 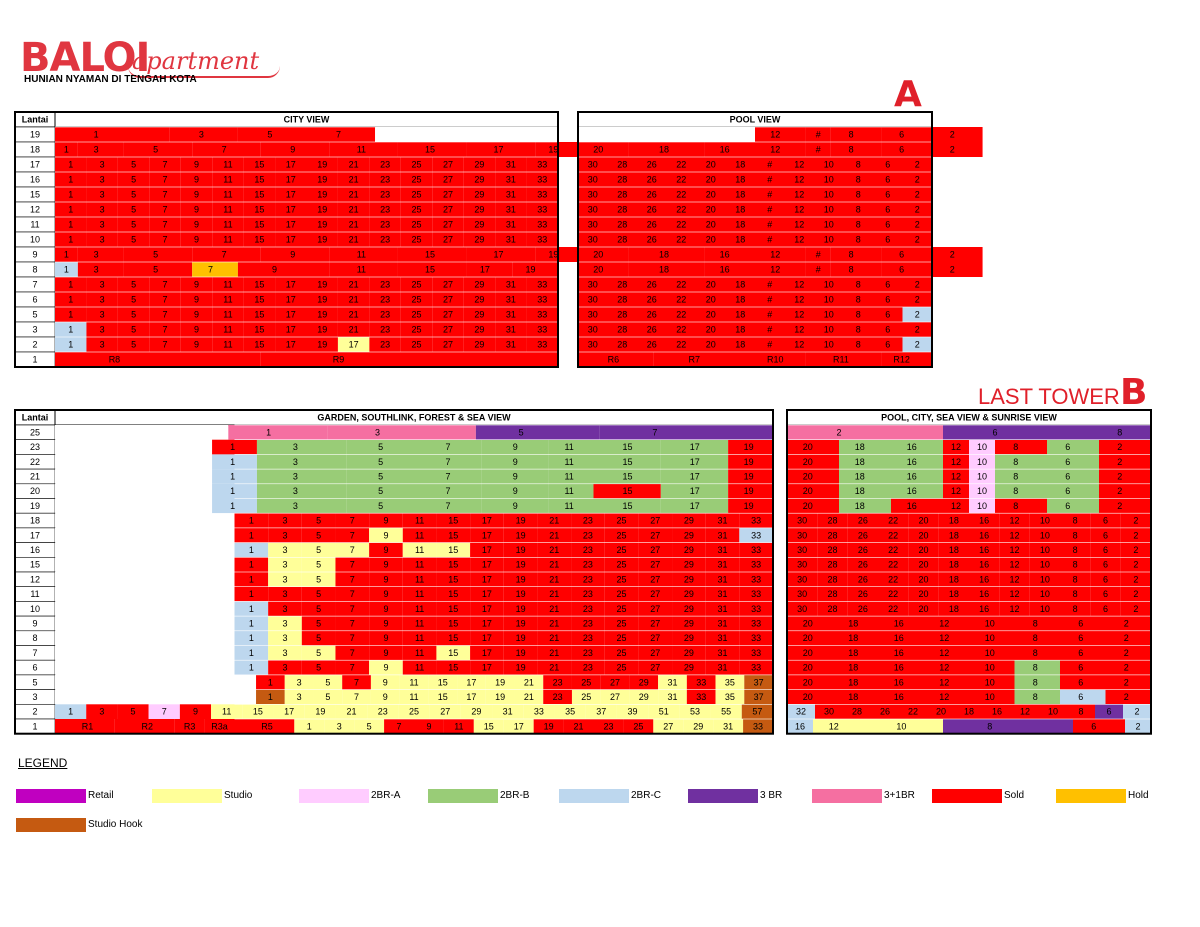 What do you see at coordinates (802, 565) in the screenshot?
I see `tower-b-right-unit-label: 30` at bounding box center [802, 565].